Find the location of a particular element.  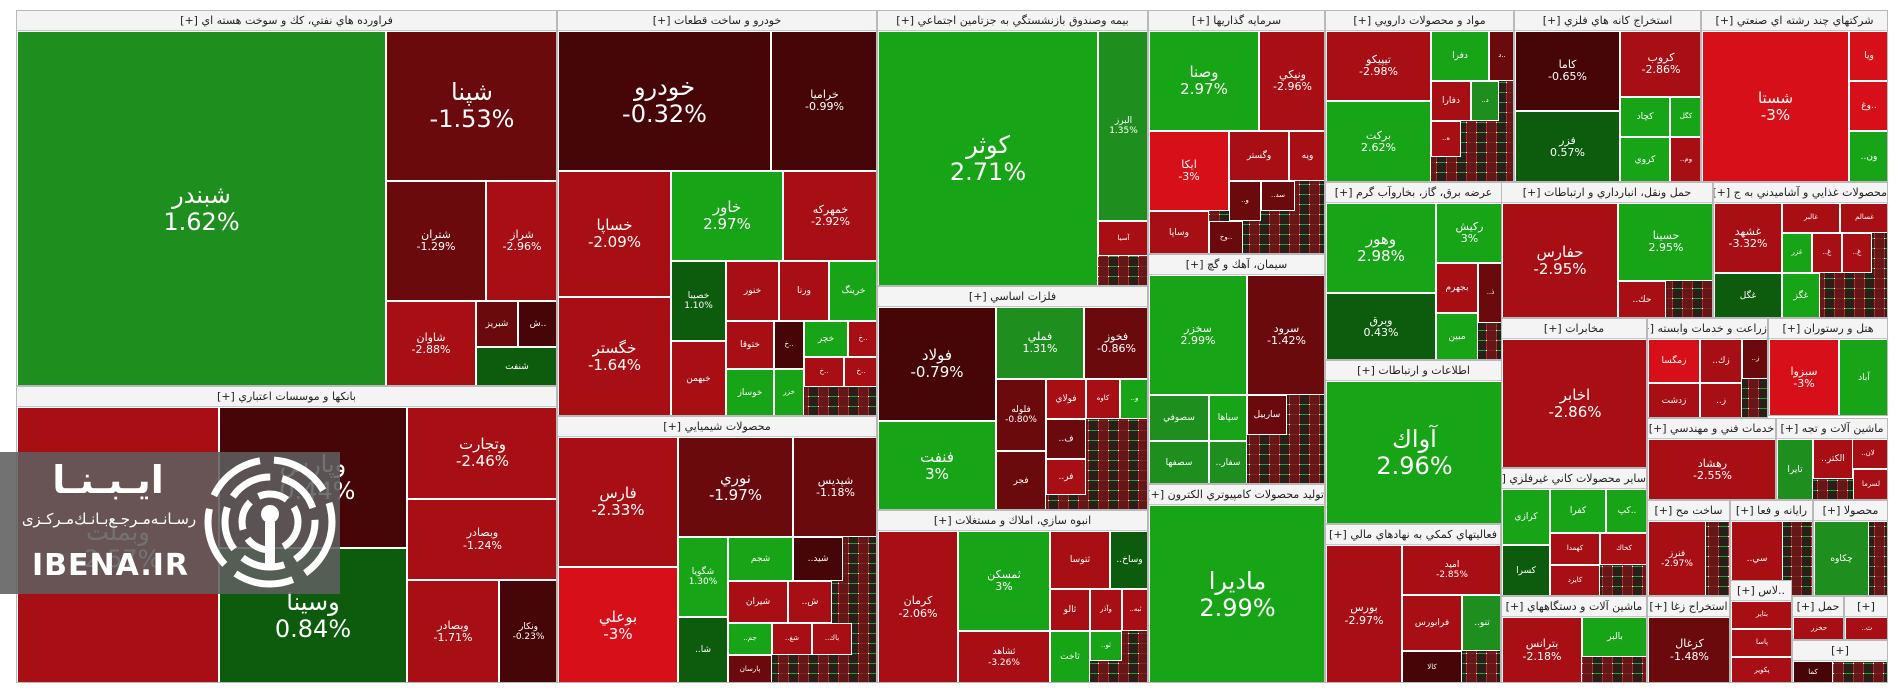

sector-title: ماشين آلات و دستگاههاي [+] is located at coordinates (1574, 607).